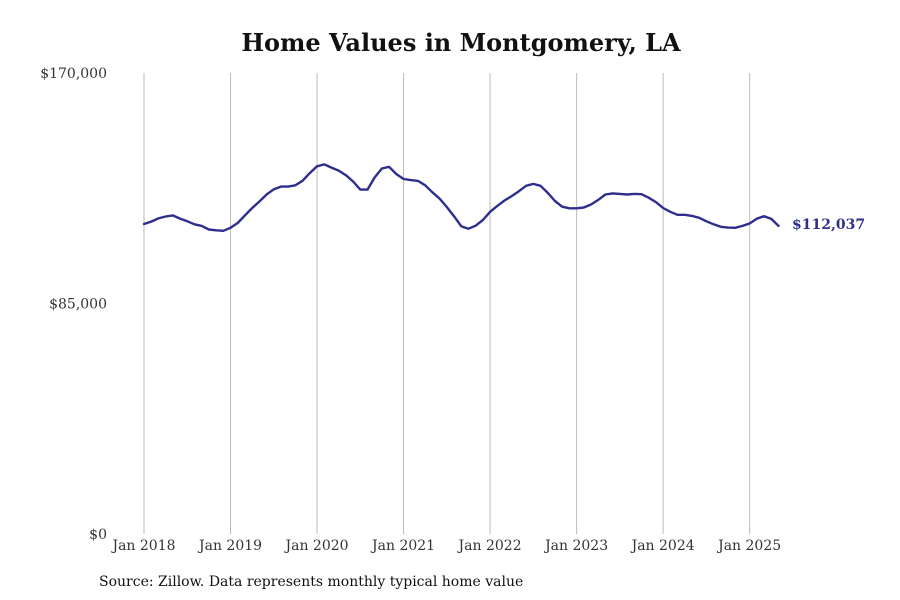 The width and height of the screenshot is (900, 600). I want to click on series-line, so click(461, 197).